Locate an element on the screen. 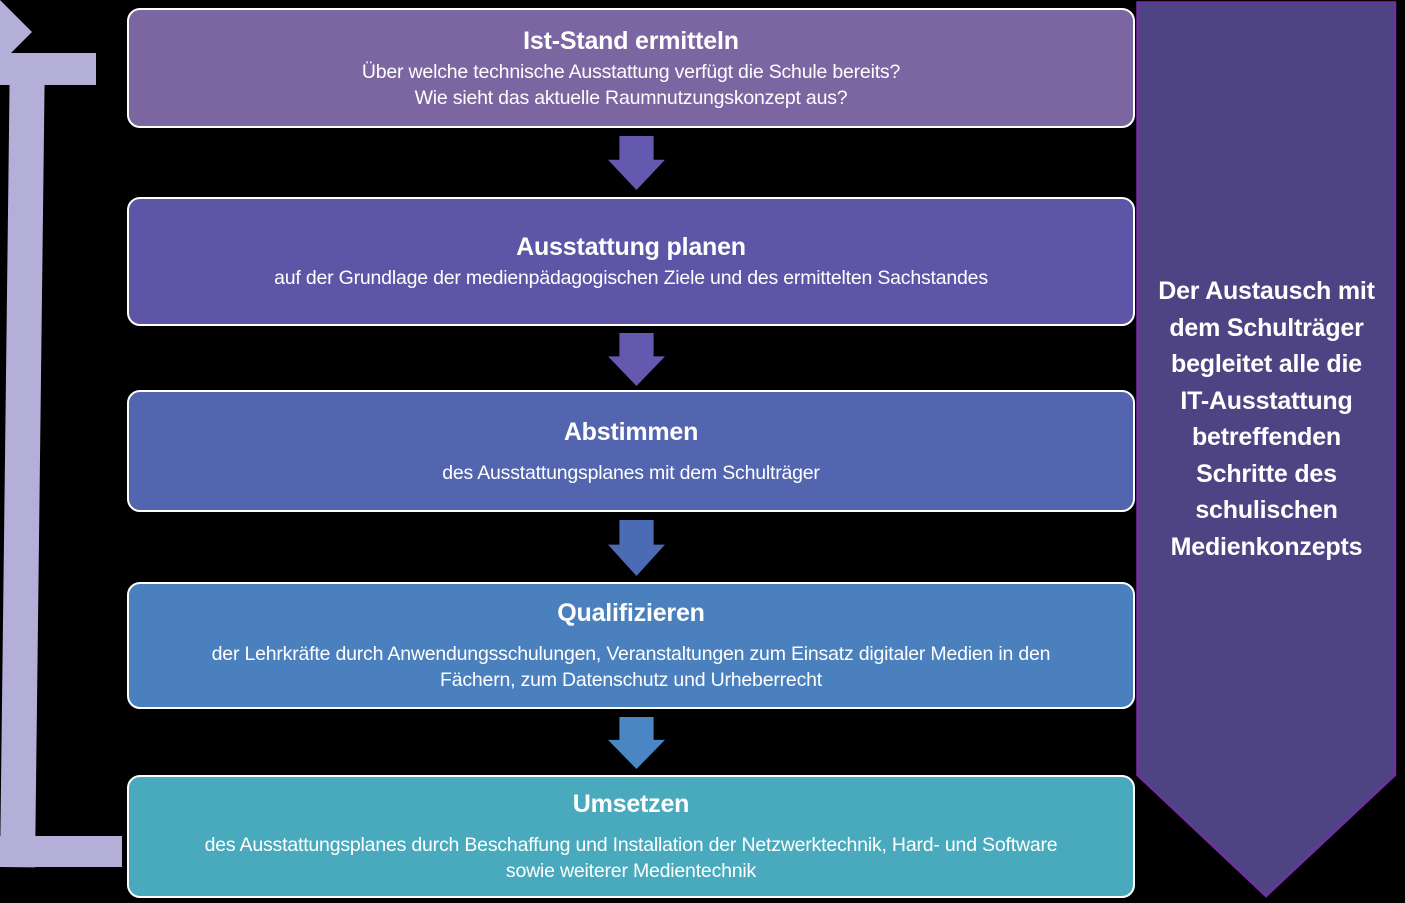 This screenshot has height=903, width=1405. side-note-line: Schritte des is located at coordinates (1266, 473).